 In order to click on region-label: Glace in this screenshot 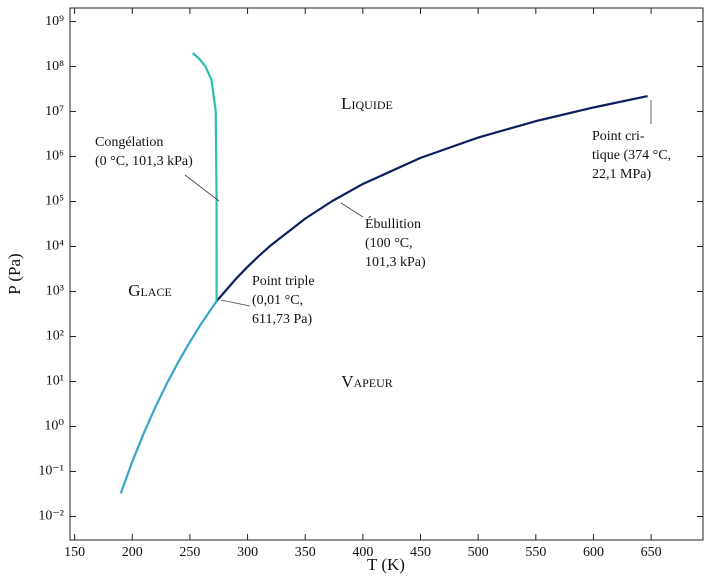, I will do `click(150, 290)`.